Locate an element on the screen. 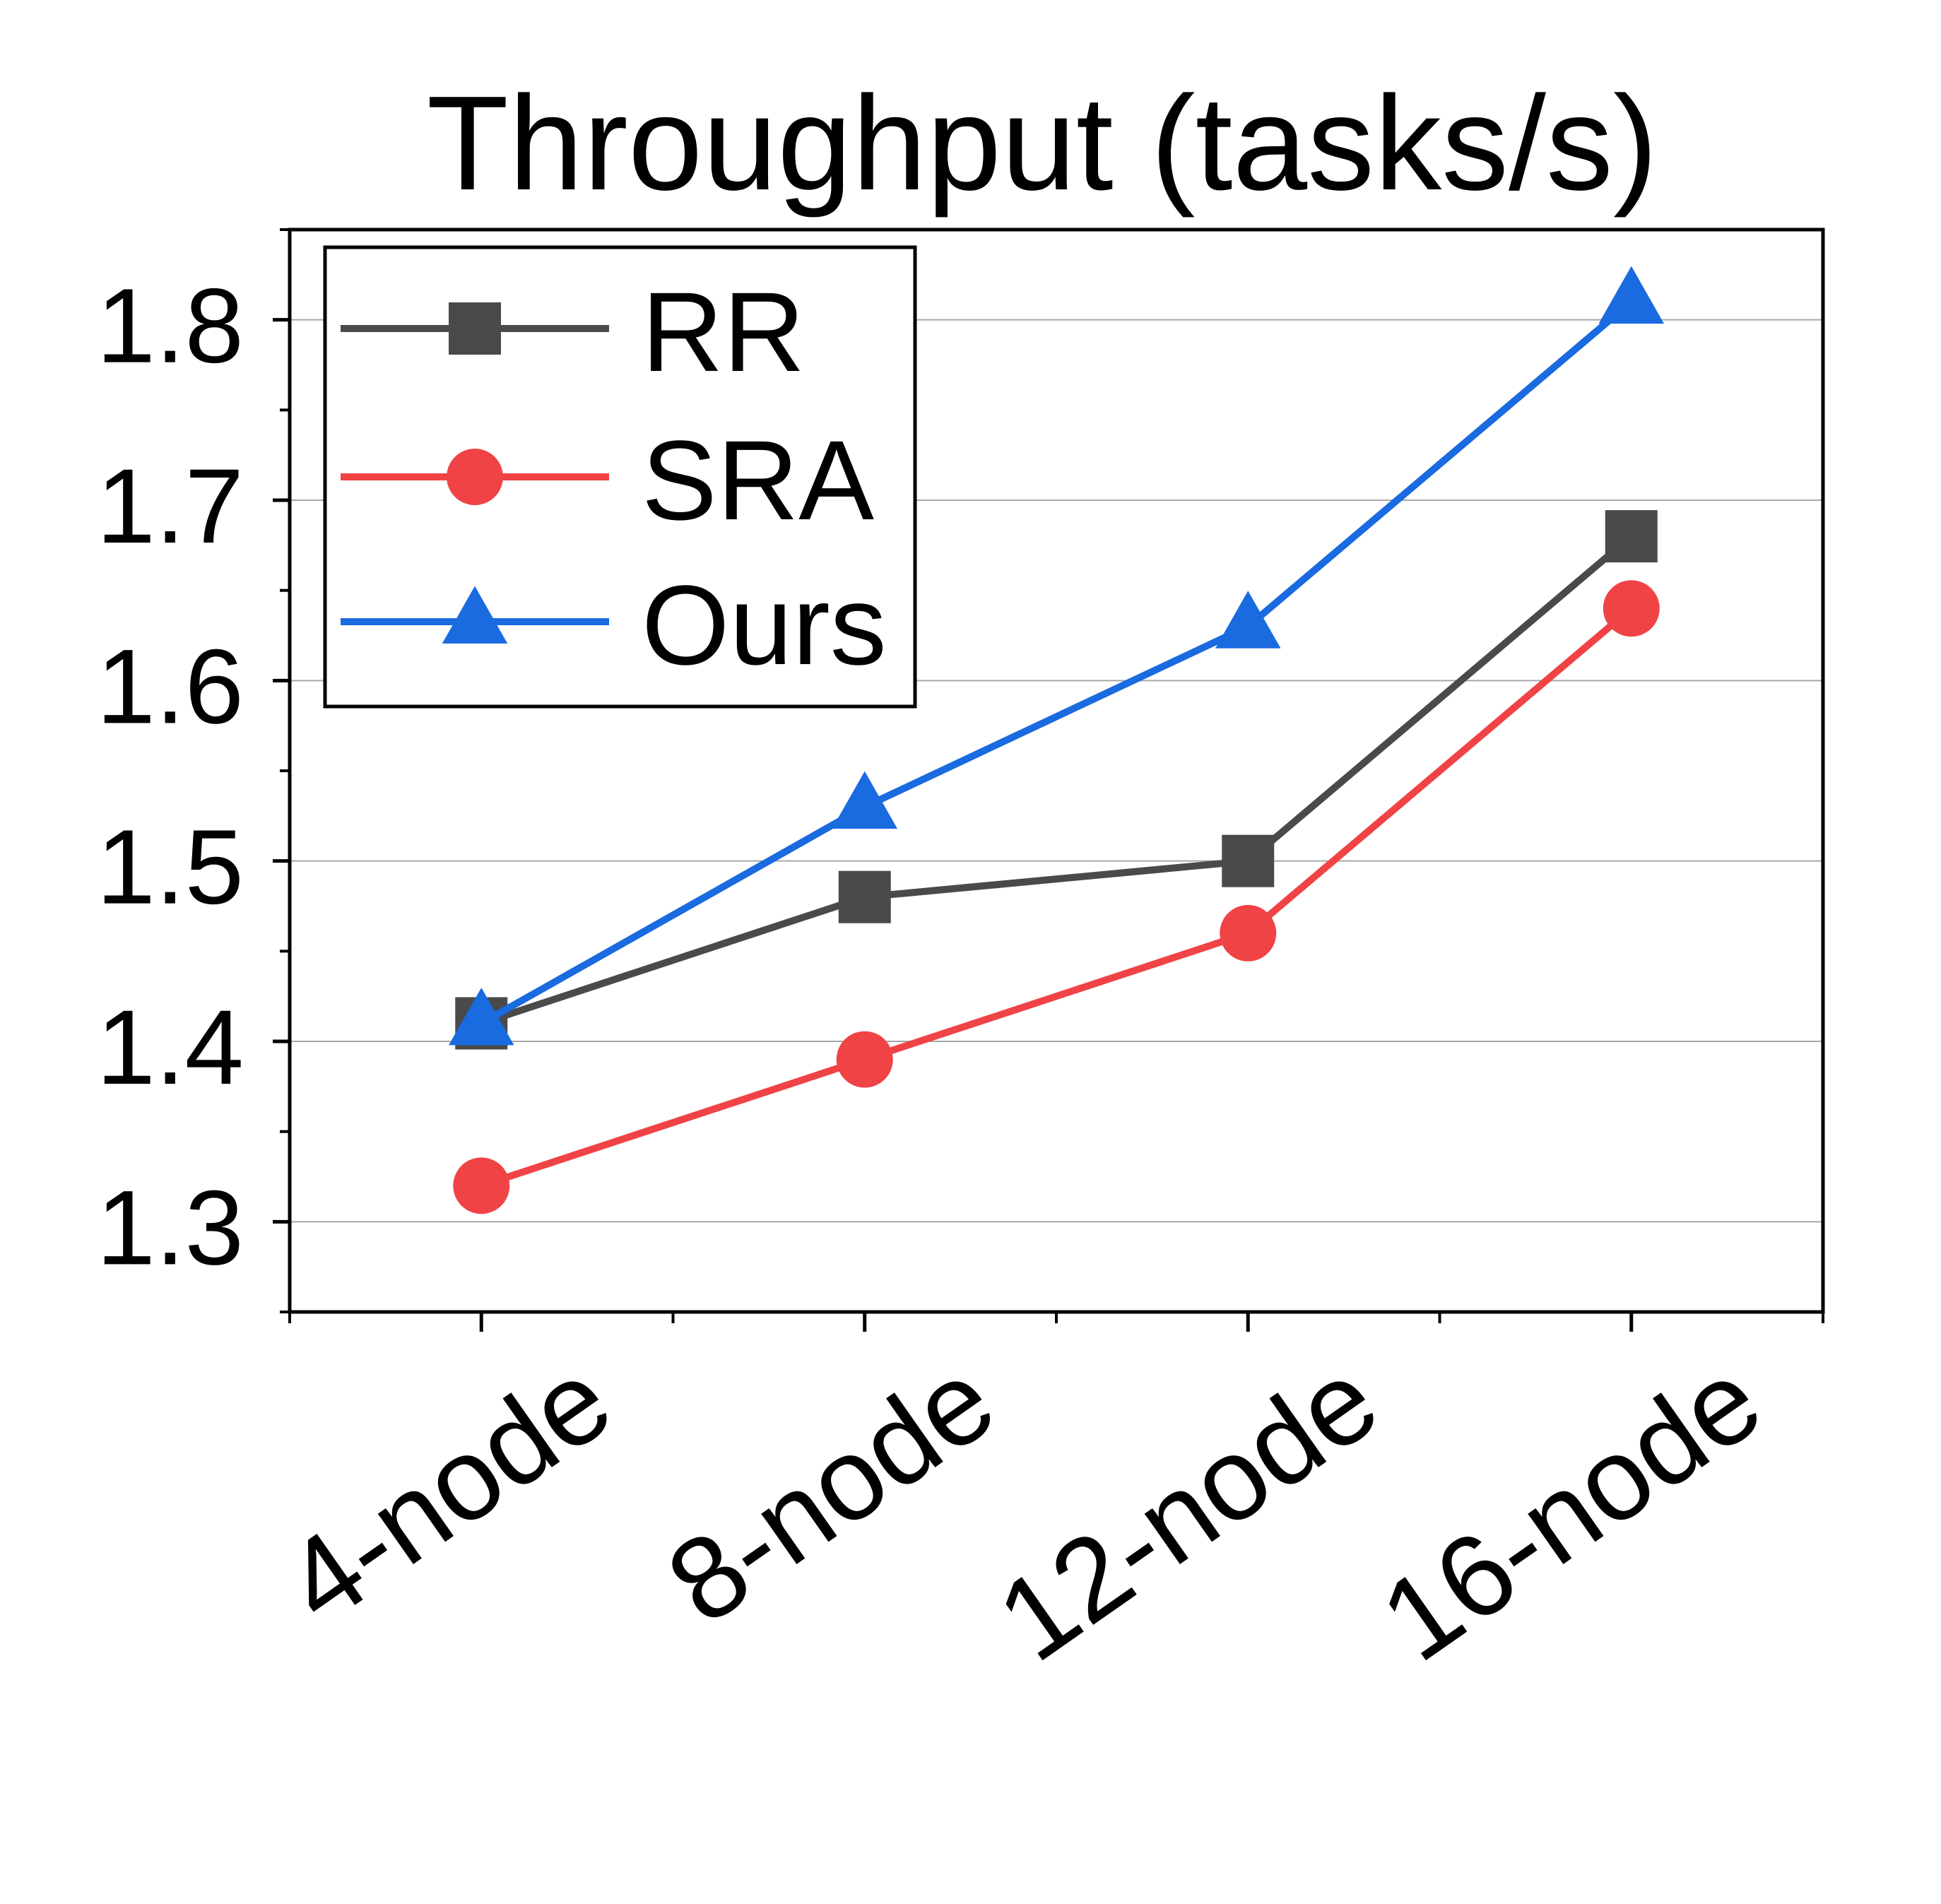 Image resolution: width=1941 pixels, height=1904 pixels. point-SRA-12-node is located at coordinates (1248, 933).